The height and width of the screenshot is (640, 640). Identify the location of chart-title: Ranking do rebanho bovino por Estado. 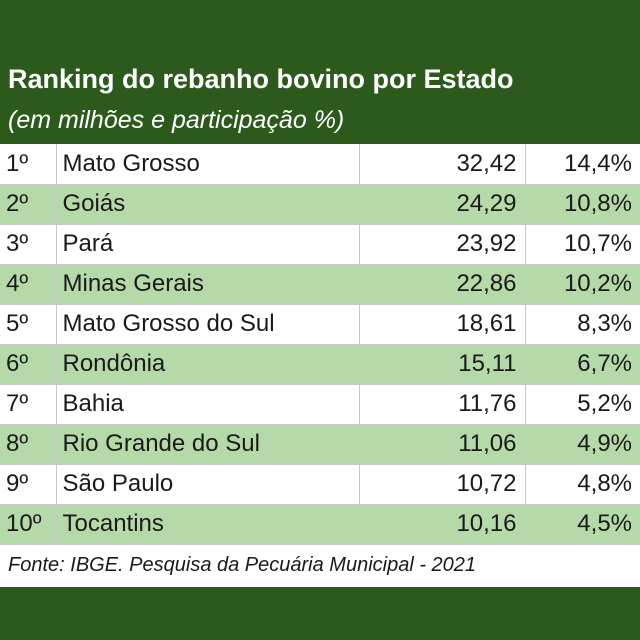
(320, 79).